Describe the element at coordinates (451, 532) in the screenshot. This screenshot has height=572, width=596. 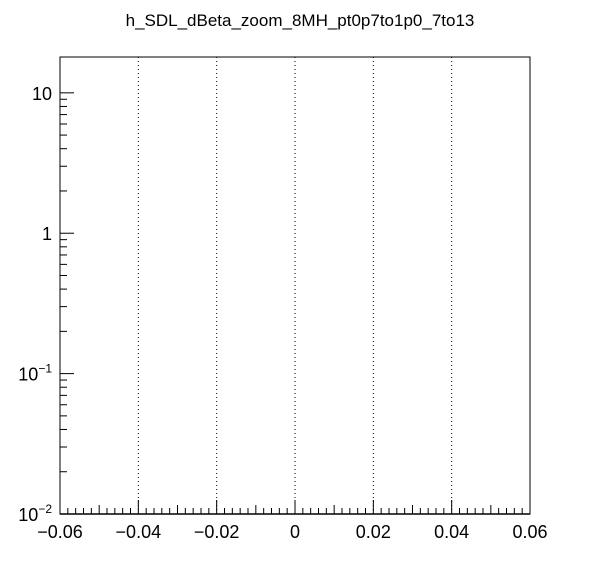
I see `x-tick-label: 0.04` at that location.